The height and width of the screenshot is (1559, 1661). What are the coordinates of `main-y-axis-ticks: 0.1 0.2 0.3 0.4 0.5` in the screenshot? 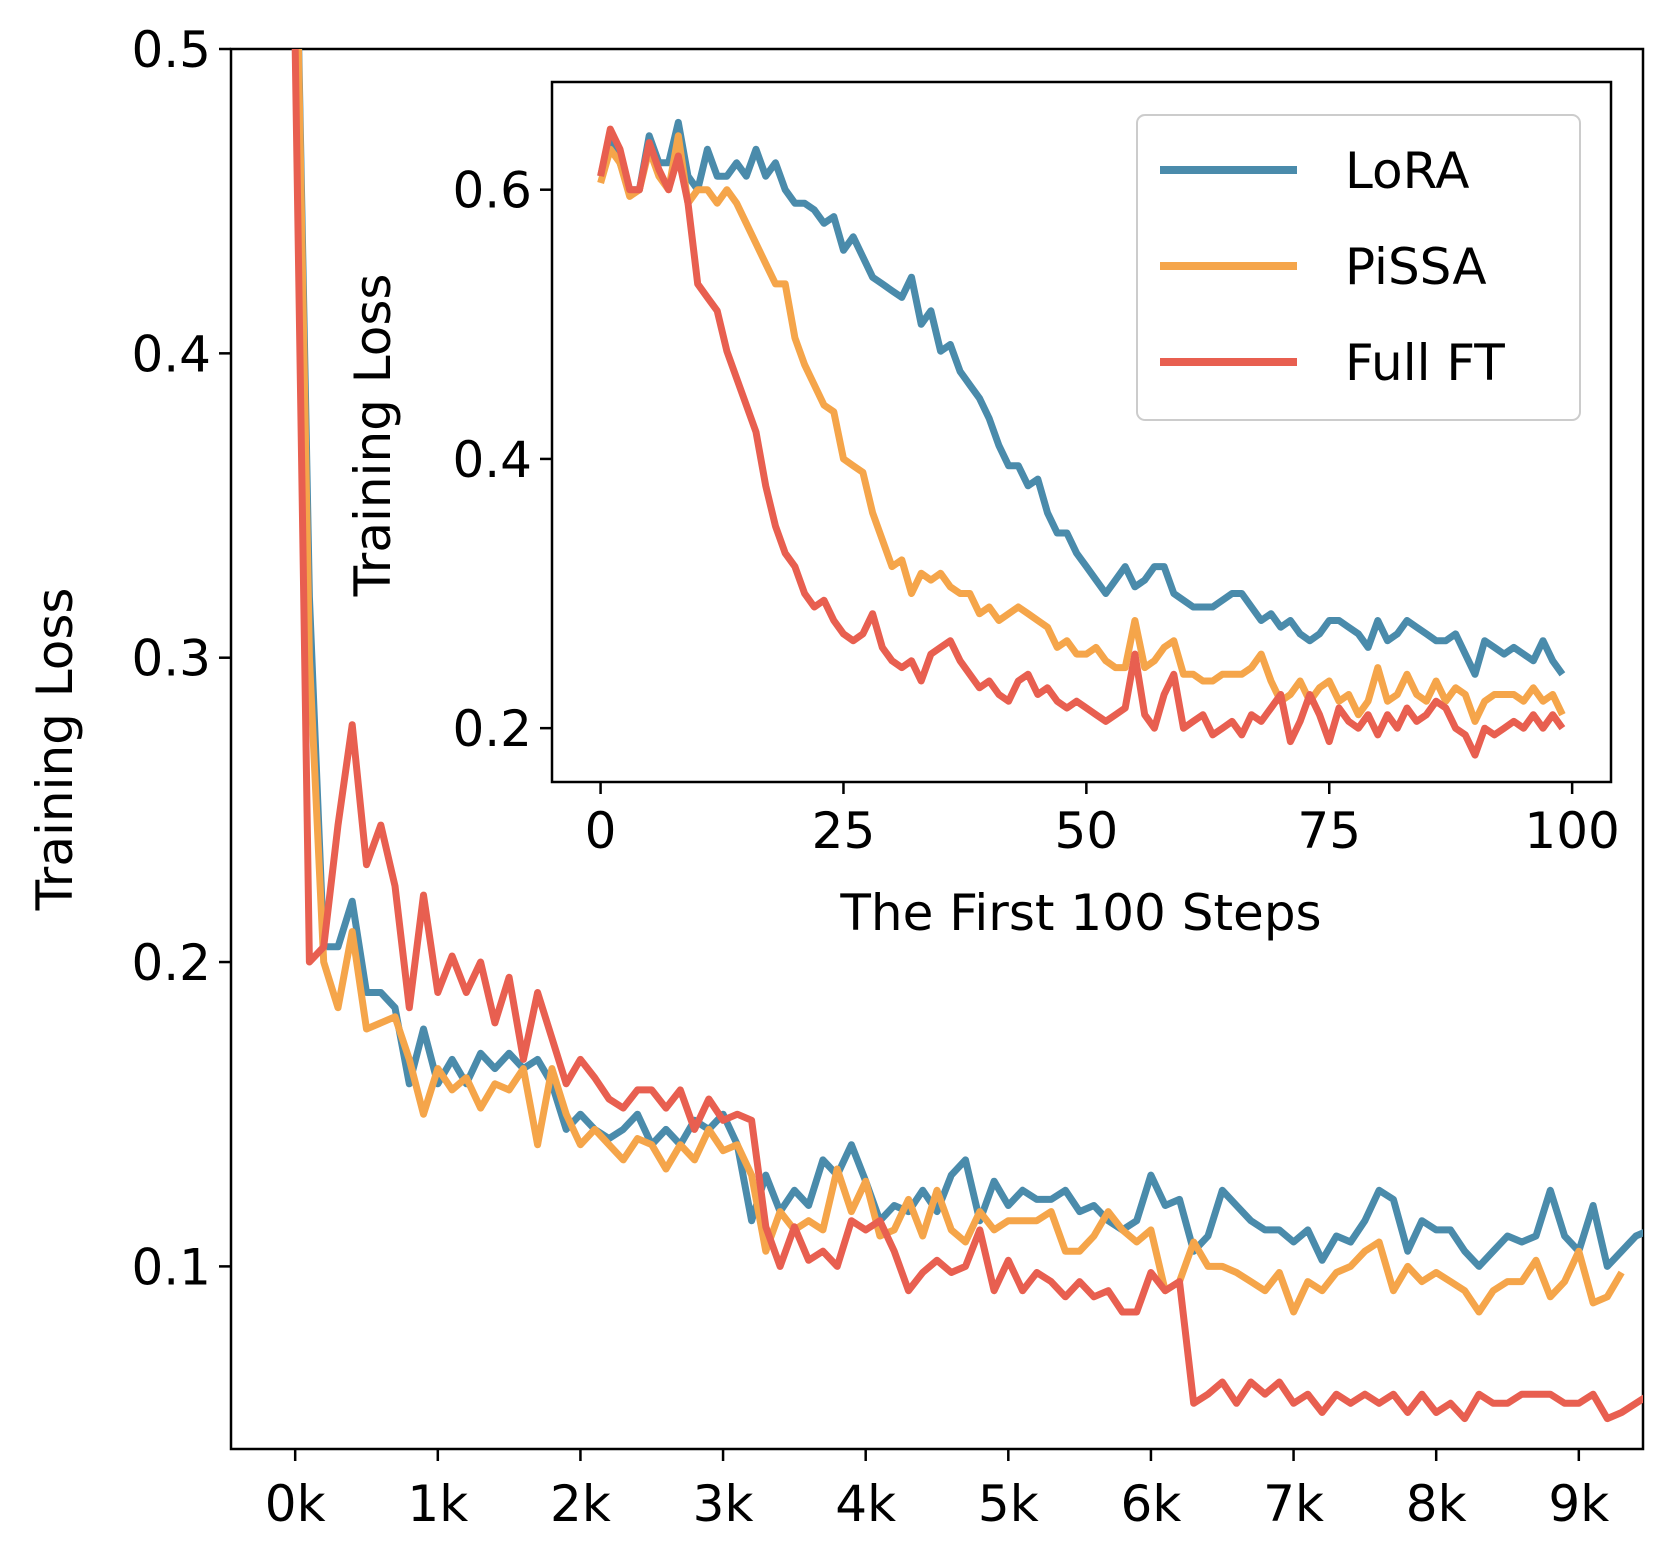 It's located at (181, 658).